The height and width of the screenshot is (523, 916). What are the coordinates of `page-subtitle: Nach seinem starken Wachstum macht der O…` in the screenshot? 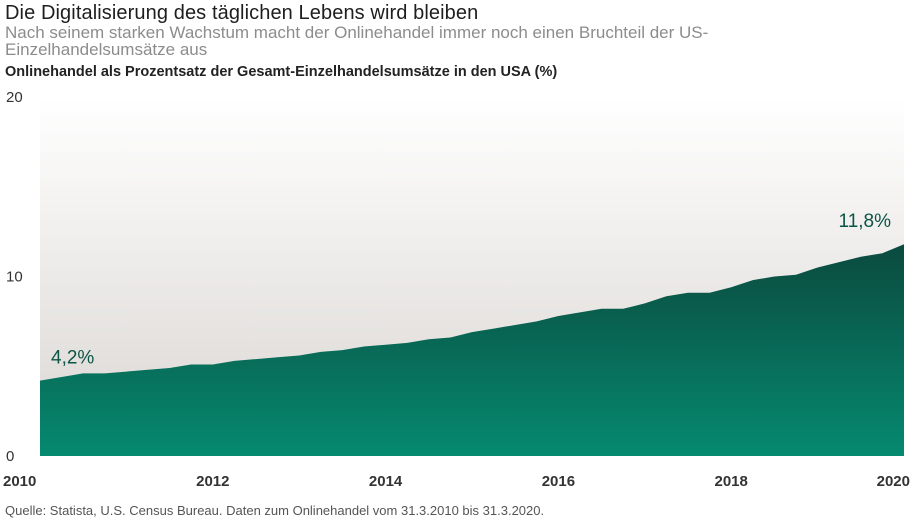 It's located at (357, 41).